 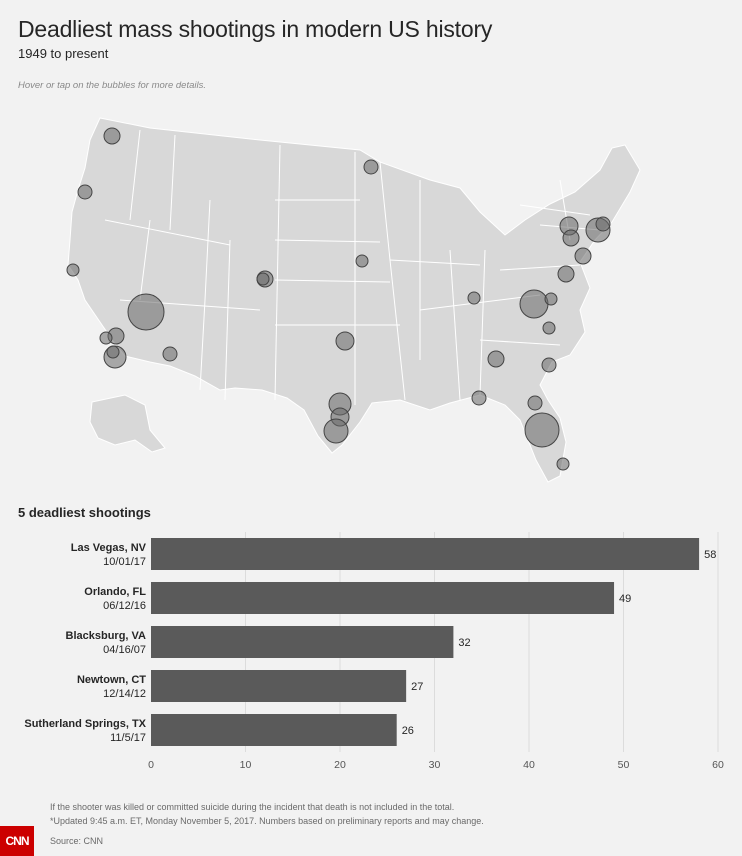 I want to click on x-tick-label: 30, so click(x=435, y=765).